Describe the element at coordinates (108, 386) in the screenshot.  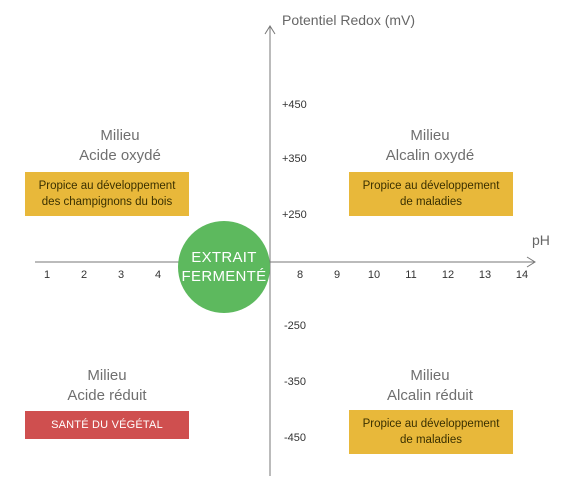
I see `quadrant-title-bottom-left: Milieu Acide réduit` at that location.